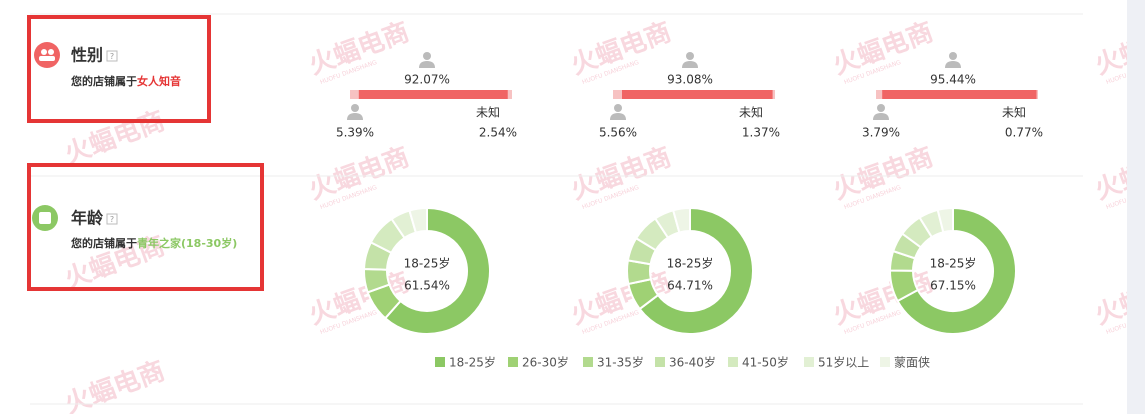 This screenshot has height=414, width=1145. I want to click on section-title: 年龄, so click(87, 218).